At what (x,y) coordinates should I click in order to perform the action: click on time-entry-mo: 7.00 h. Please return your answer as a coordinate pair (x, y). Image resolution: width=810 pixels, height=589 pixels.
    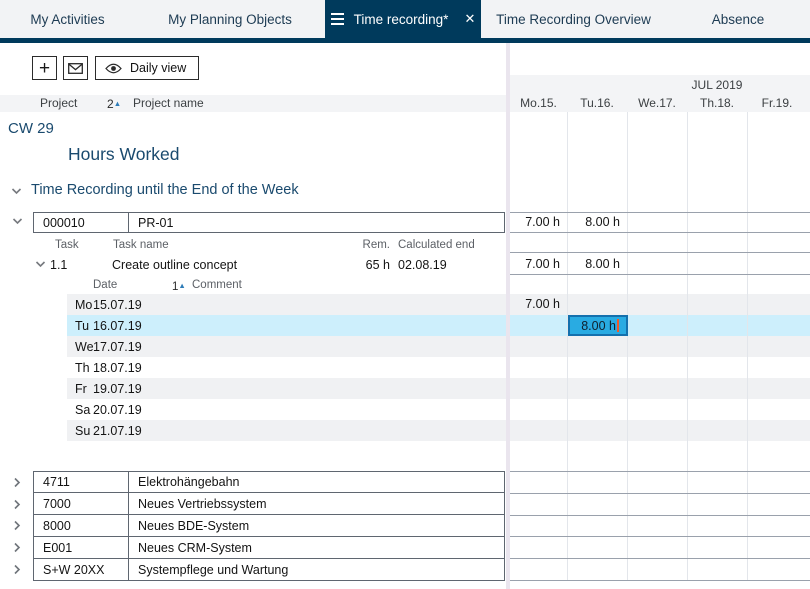
    Looking at the image, I should click on (542, 304).